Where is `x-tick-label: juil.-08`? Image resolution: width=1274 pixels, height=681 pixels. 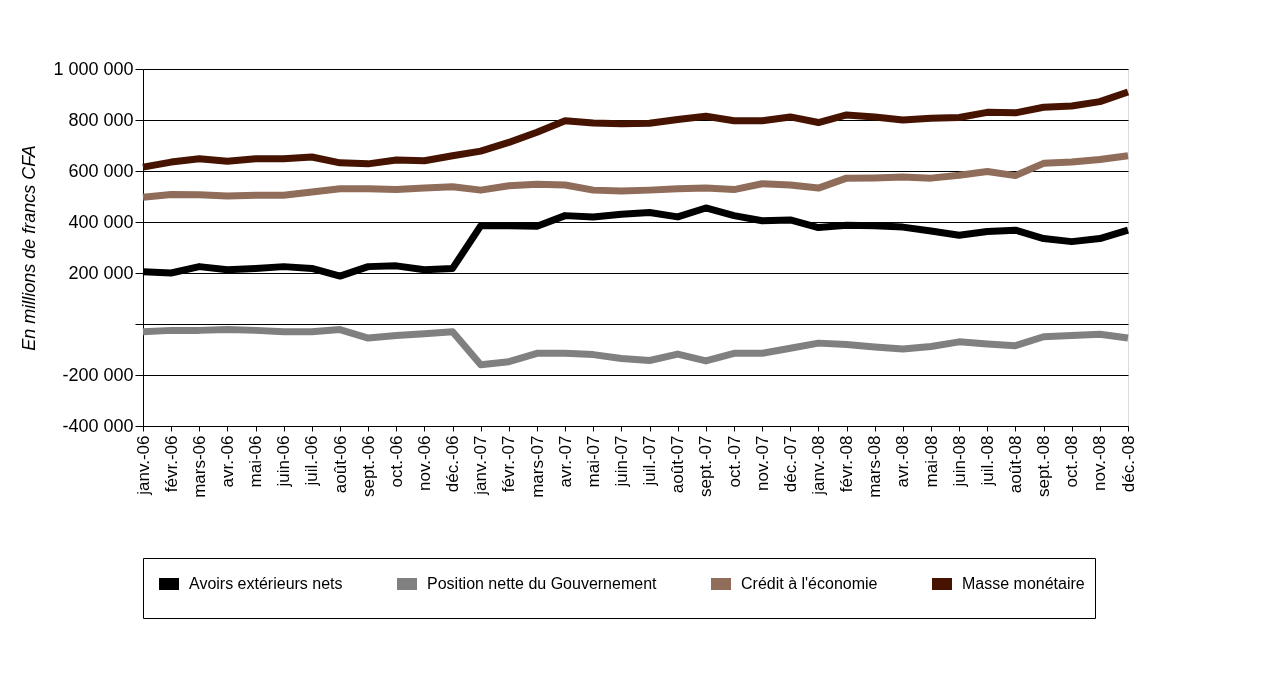
x-tick-label: juil.-08 is located at coordinates (987, 461).